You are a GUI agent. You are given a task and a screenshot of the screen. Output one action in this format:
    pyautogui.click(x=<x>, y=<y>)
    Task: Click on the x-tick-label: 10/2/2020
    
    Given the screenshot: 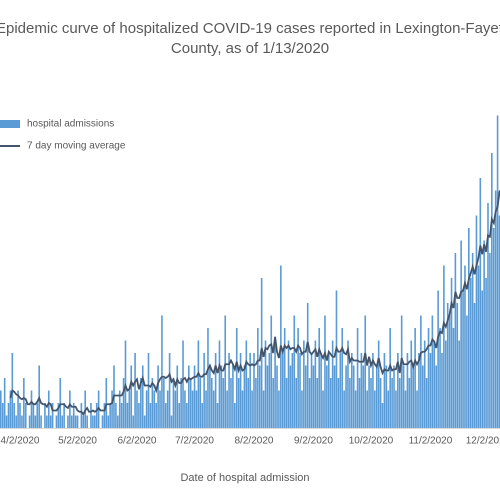 What is the action you would take?
    pyautogui.click(x=371, y=441)
    